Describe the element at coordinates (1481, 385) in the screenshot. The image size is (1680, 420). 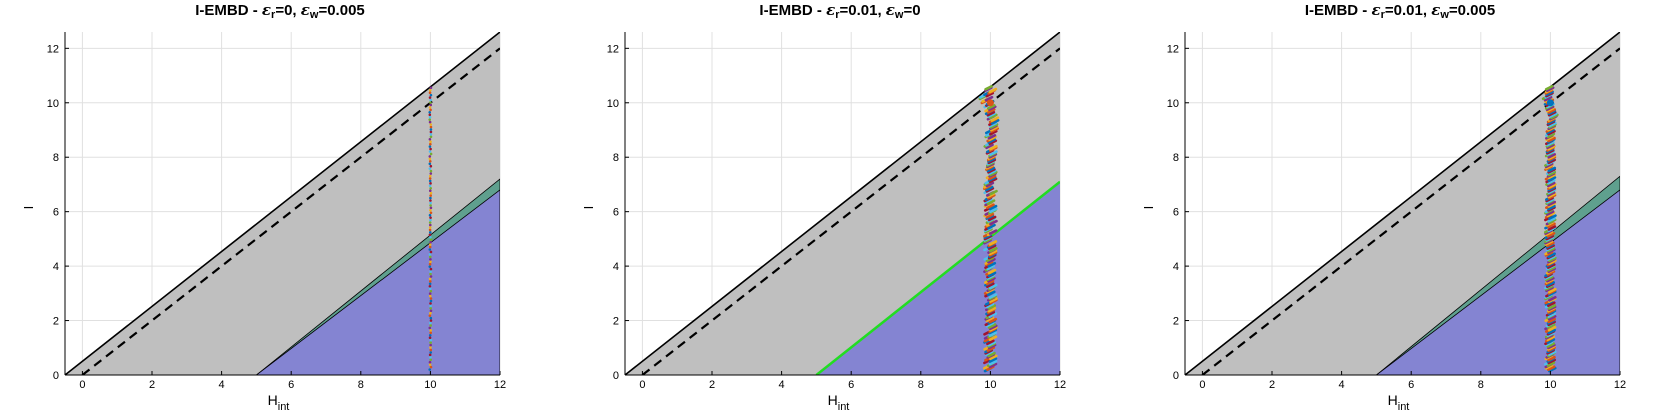
I see `x-tick-label: 8` at that location.